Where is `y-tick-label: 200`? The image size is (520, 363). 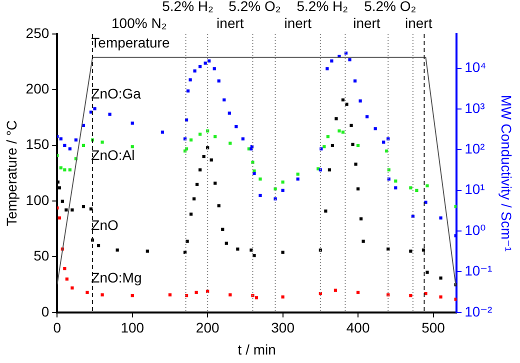
y-tick-label: 200 is located at coordinates (38, 88).